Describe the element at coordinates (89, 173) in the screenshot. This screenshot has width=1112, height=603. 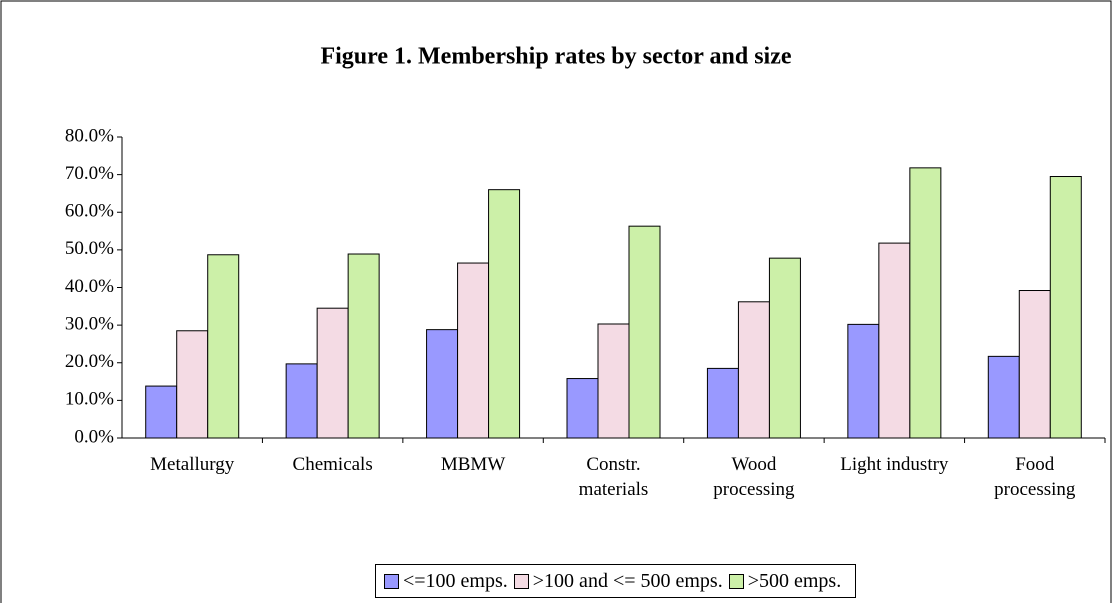
I see `y-tick-label: 70.0%` at that location.